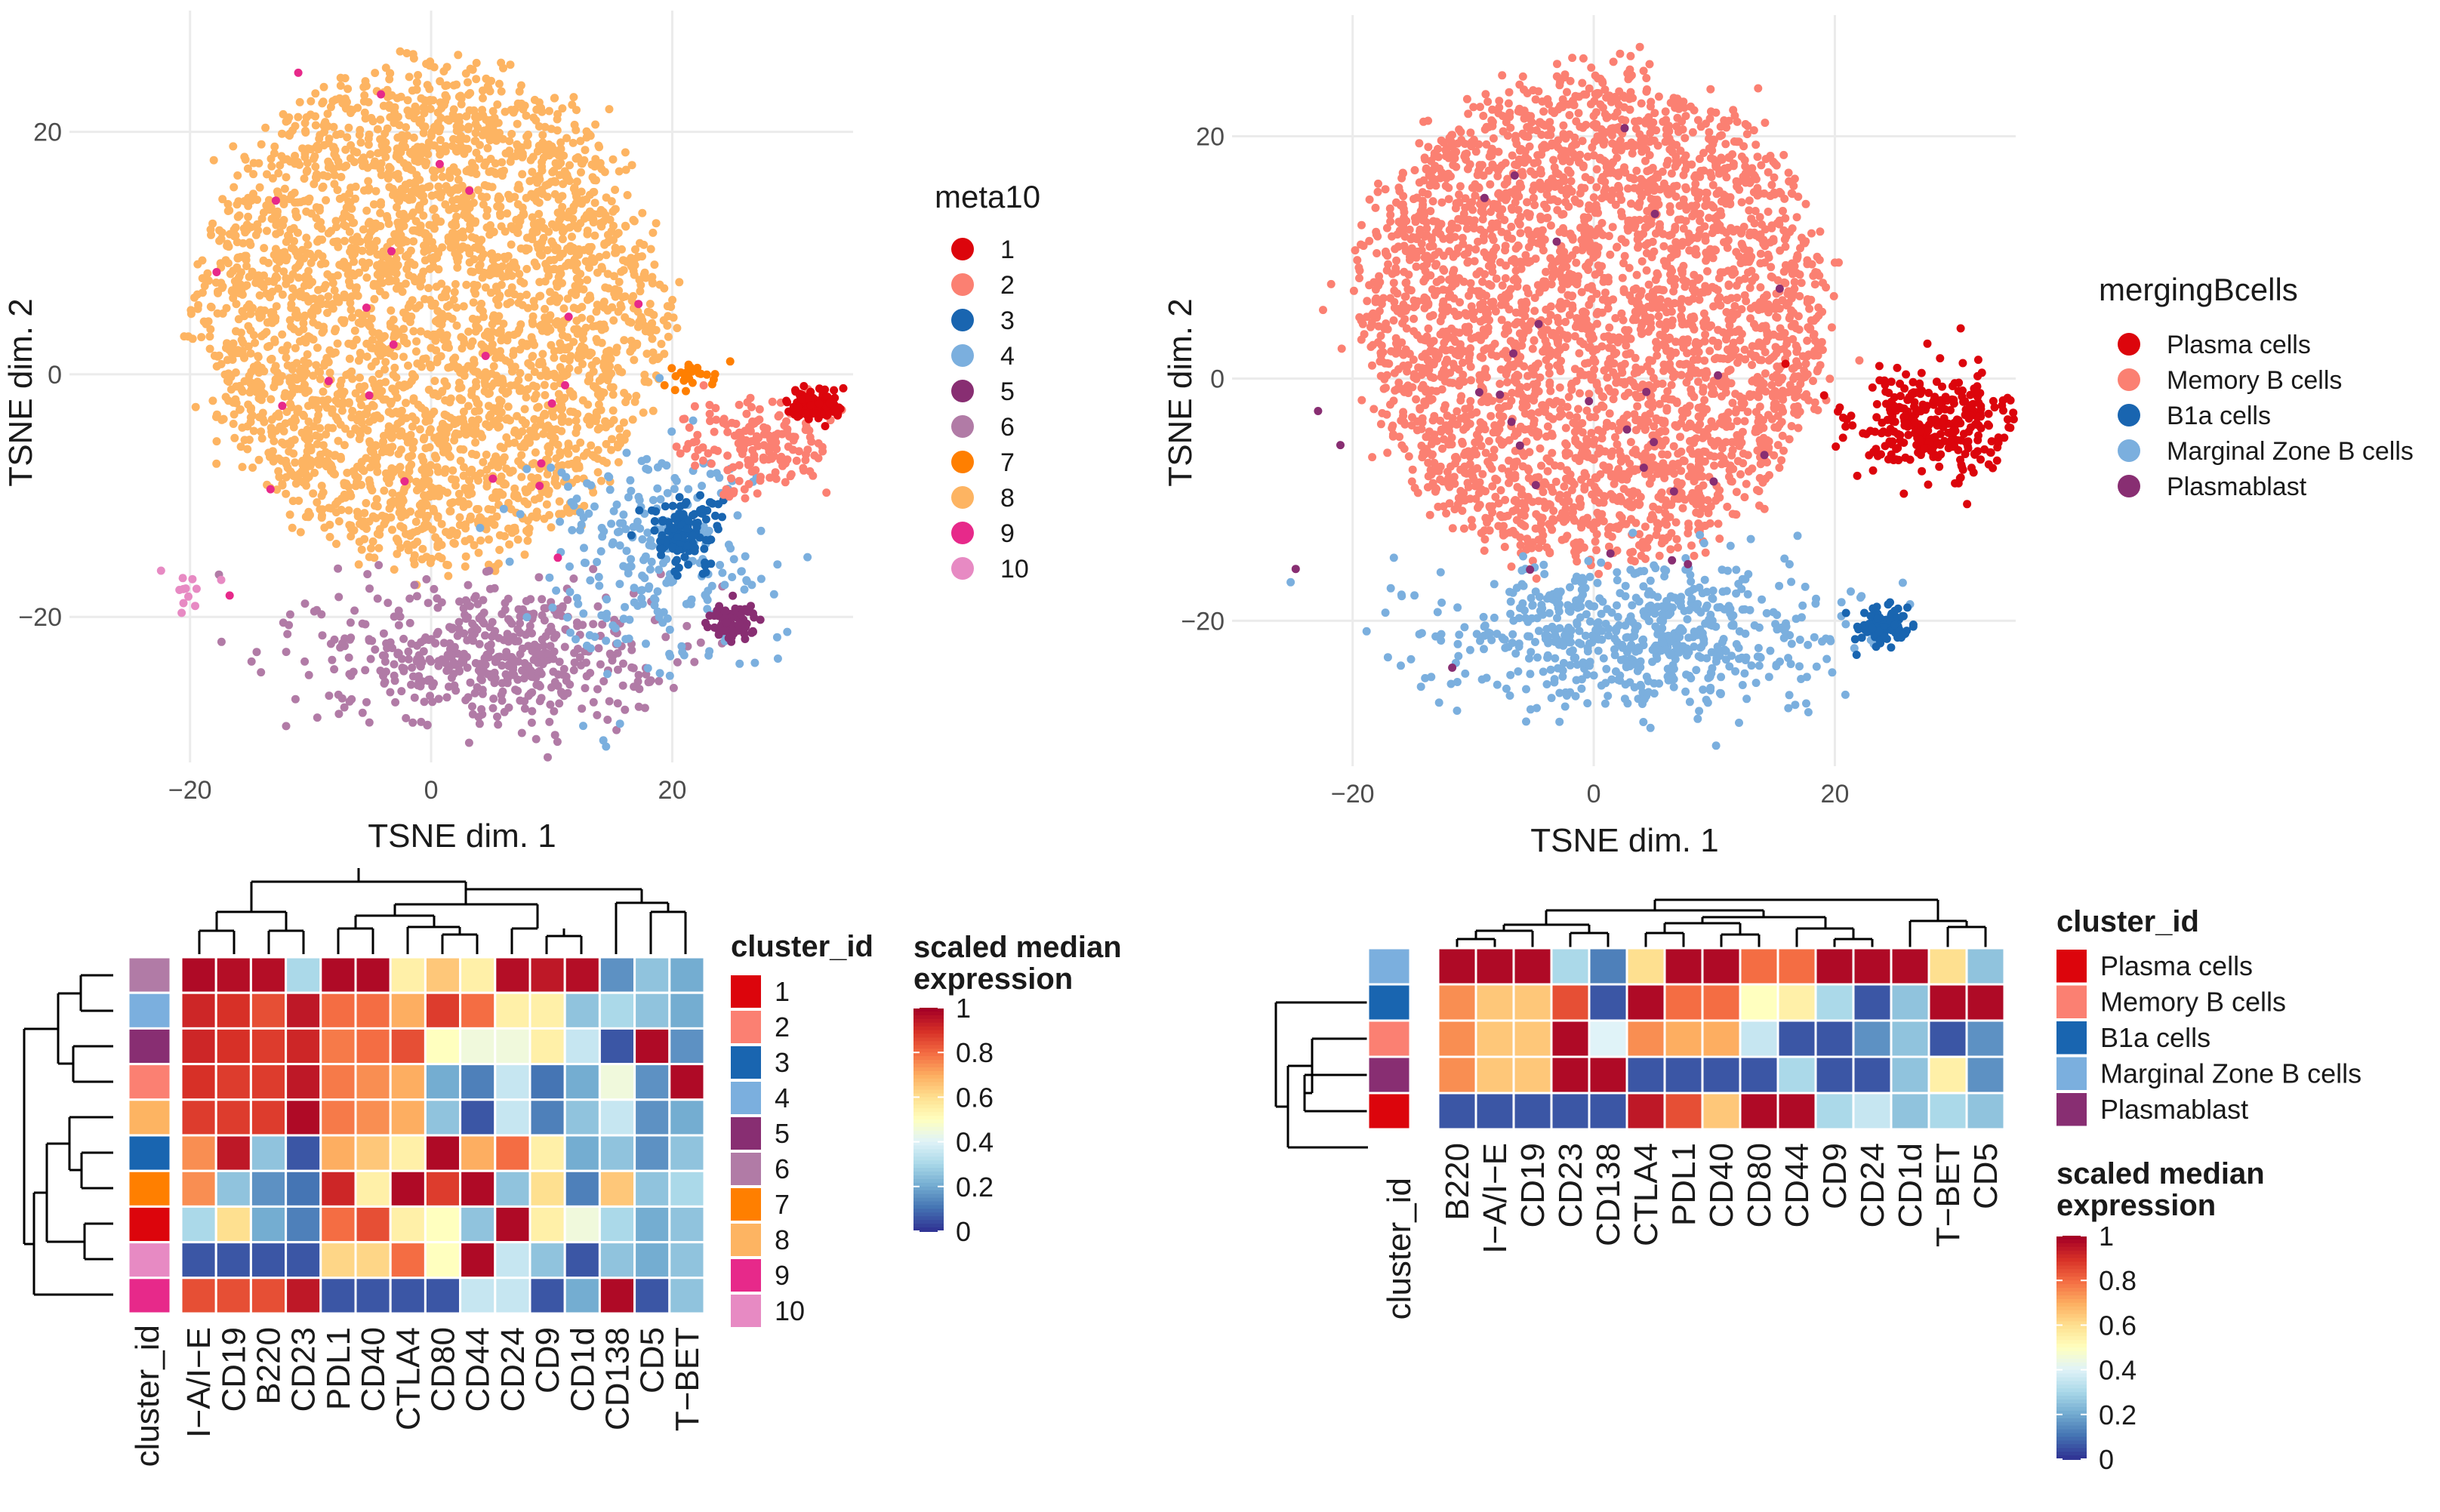 The height and width of the screenshot is (1512, 2440). I want to click on tsne-meta10-legend-swatch, so click(962, 426).